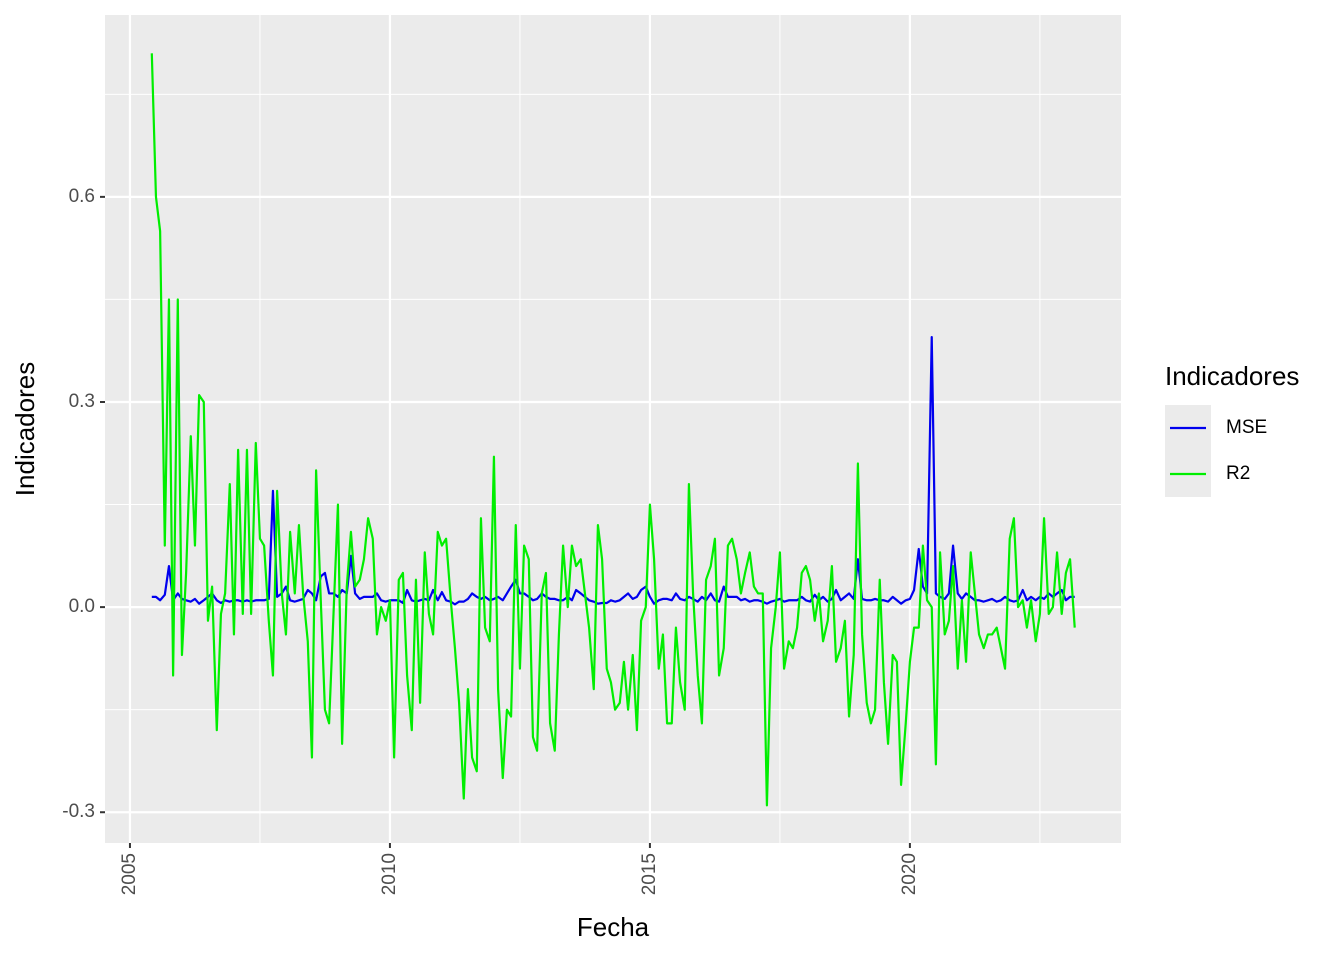 This screenshot has height=960, width=1344. What do you see at coordinates (129, 874) in the screenshot?
I see `x-tick-label: 2005` at bounding box center [129, 874].